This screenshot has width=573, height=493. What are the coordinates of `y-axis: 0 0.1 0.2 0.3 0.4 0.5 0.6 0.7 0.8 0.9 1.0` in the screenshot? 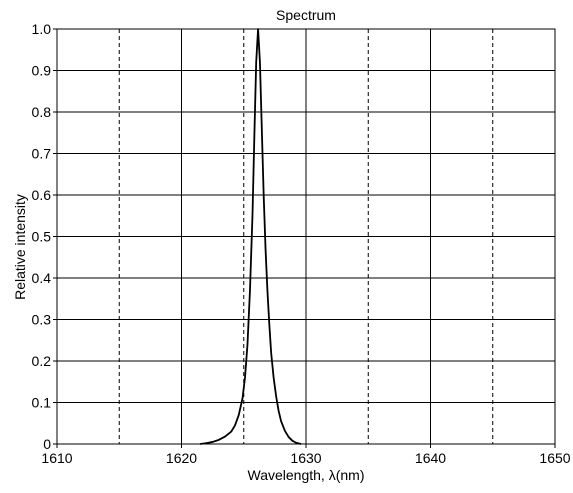 It's located at (44, 236).